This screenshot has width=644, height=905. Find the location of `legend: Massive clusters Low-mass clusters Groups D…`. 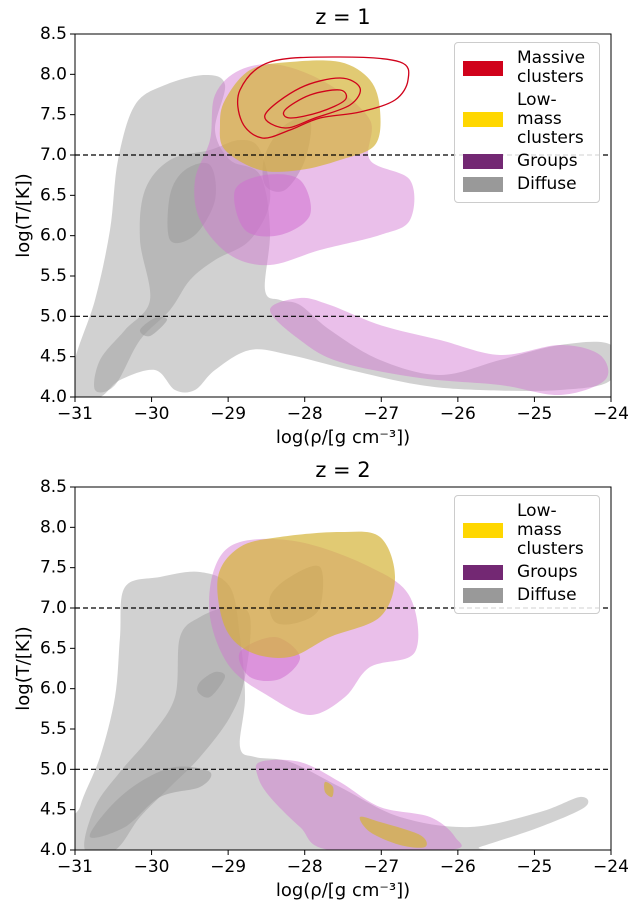

legend: Massive clusters Low-mass clusters Groups D… is located at coordinates (527, 122).